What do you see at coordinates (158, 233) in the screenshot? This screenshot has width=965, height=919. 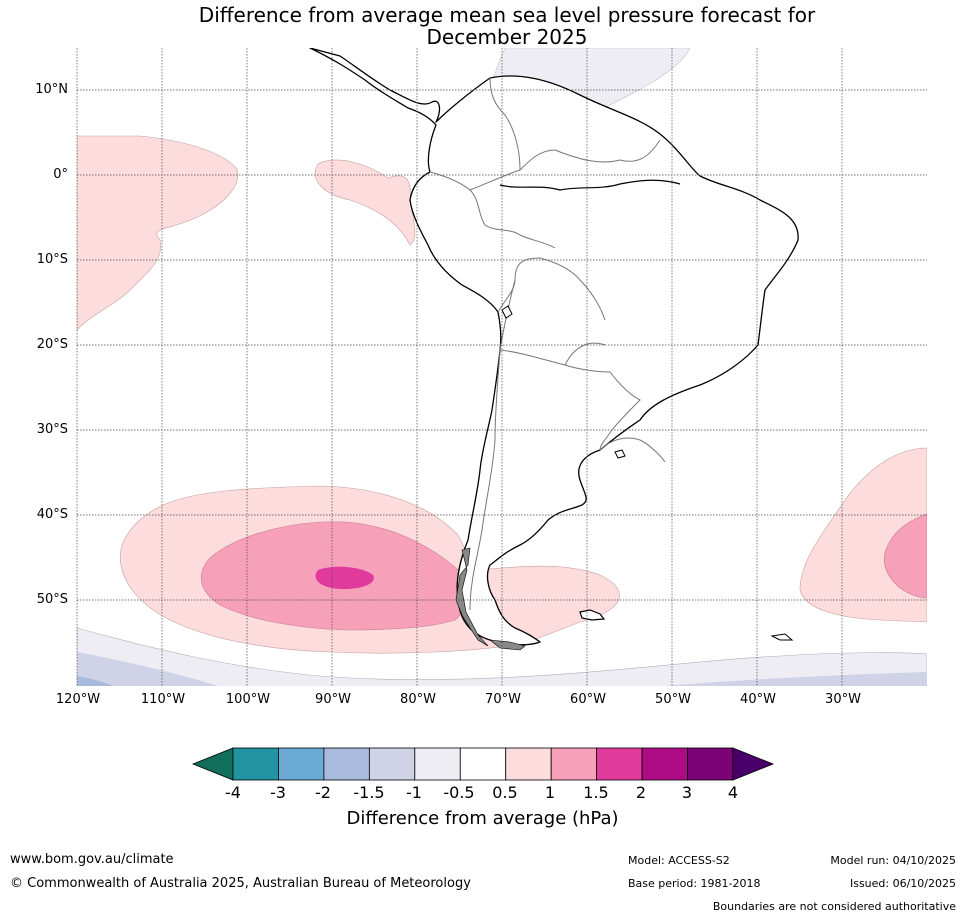 I see `contour-pink-west-equatorial` at bounding box center [158, 233].